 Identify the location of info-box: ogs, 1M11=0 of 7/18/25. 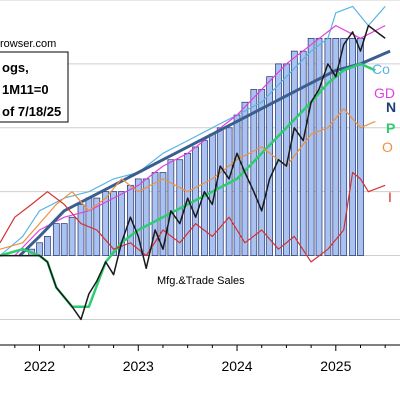
(34, 87).